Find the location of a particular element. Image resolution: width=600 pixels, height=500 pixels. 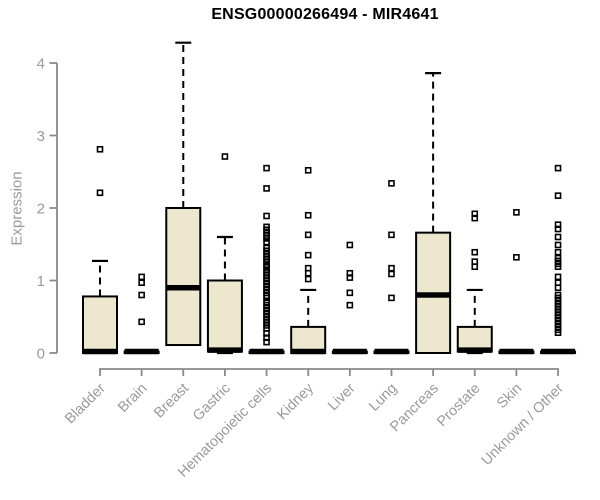

box-skin is located at coordinates (516, 282).